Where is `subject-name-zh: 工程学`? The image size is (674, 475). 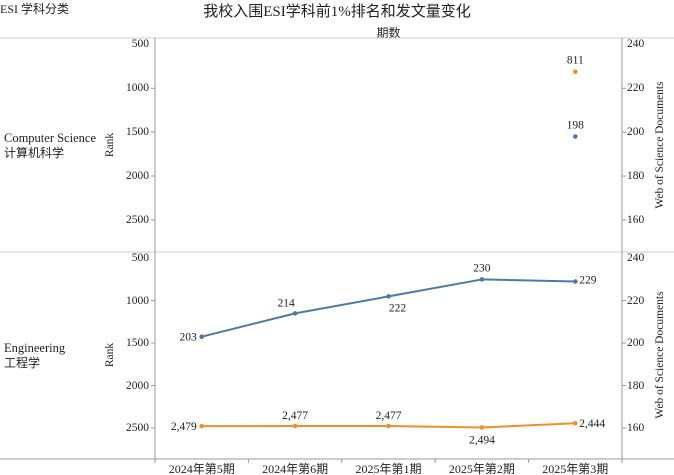
subject-name-zh: 工程学 is located at coordinates (22, 363).